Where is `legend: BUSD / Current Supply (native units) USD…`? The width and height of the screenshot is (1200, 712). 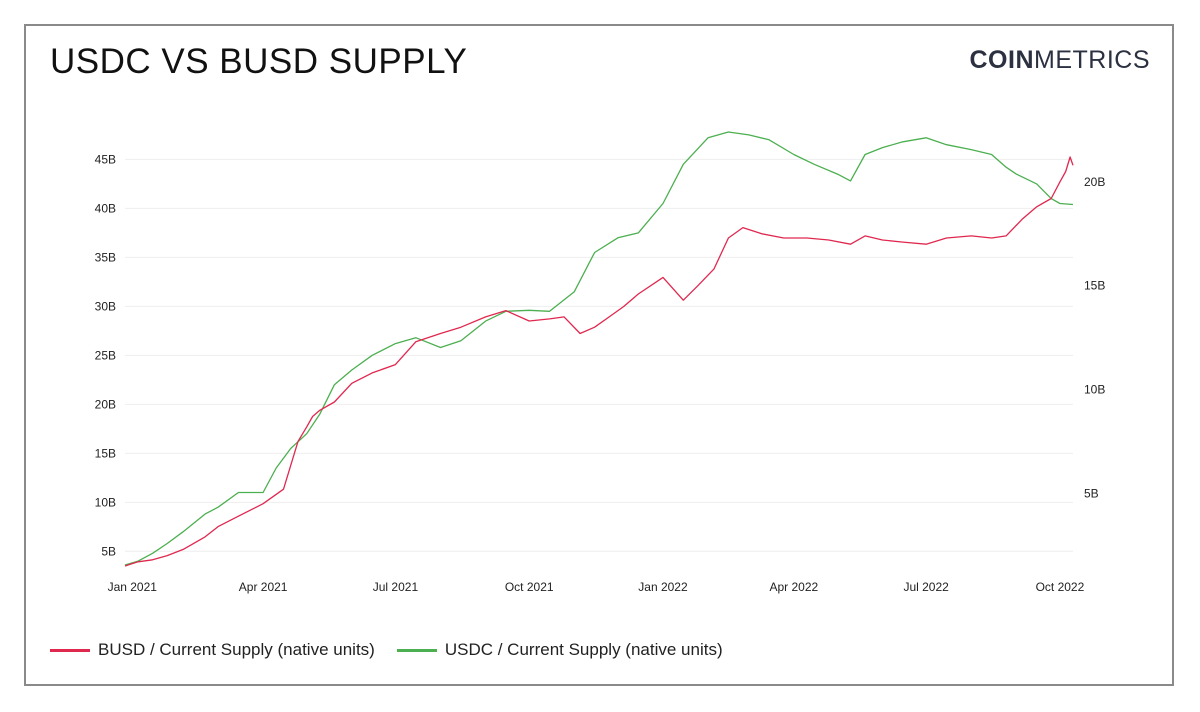 legend: BUSD / Current Supply (native units) USD… is located at coordinates (386, 650).